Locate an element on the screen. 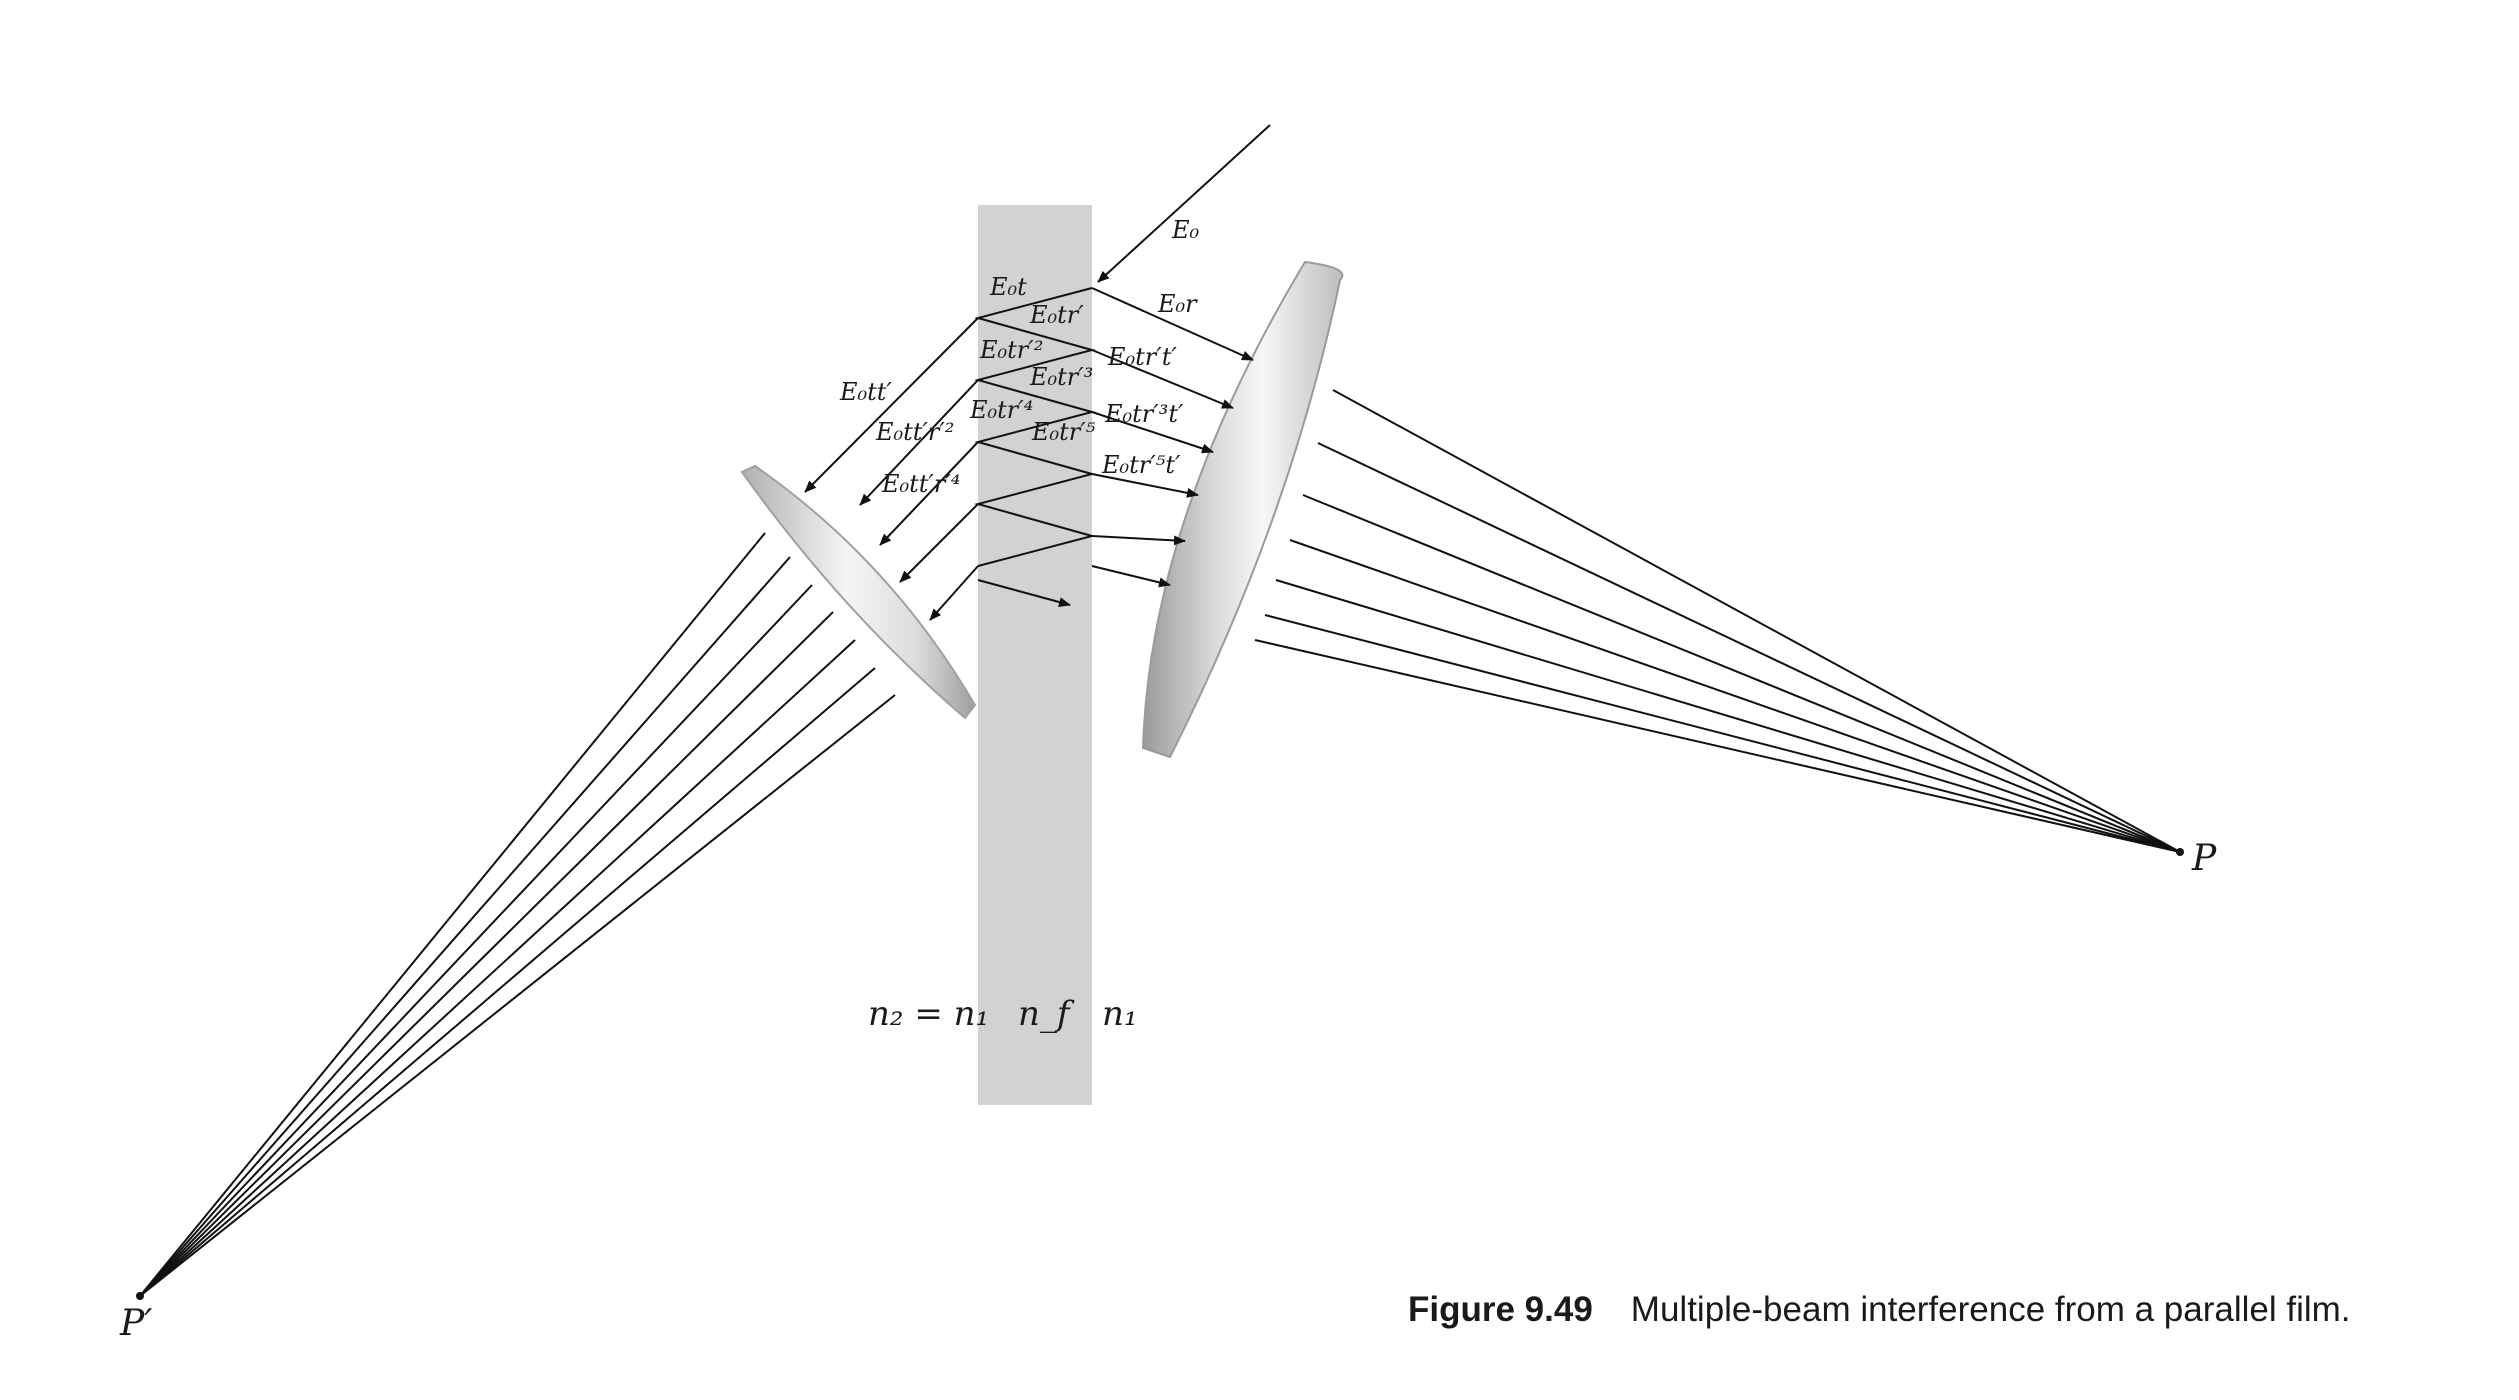 Image resolution: width=2519 pixels, height=1400 pixels. label-transmitted-3: E₀tt′r′⁴ is located at coordinates (920, 484).